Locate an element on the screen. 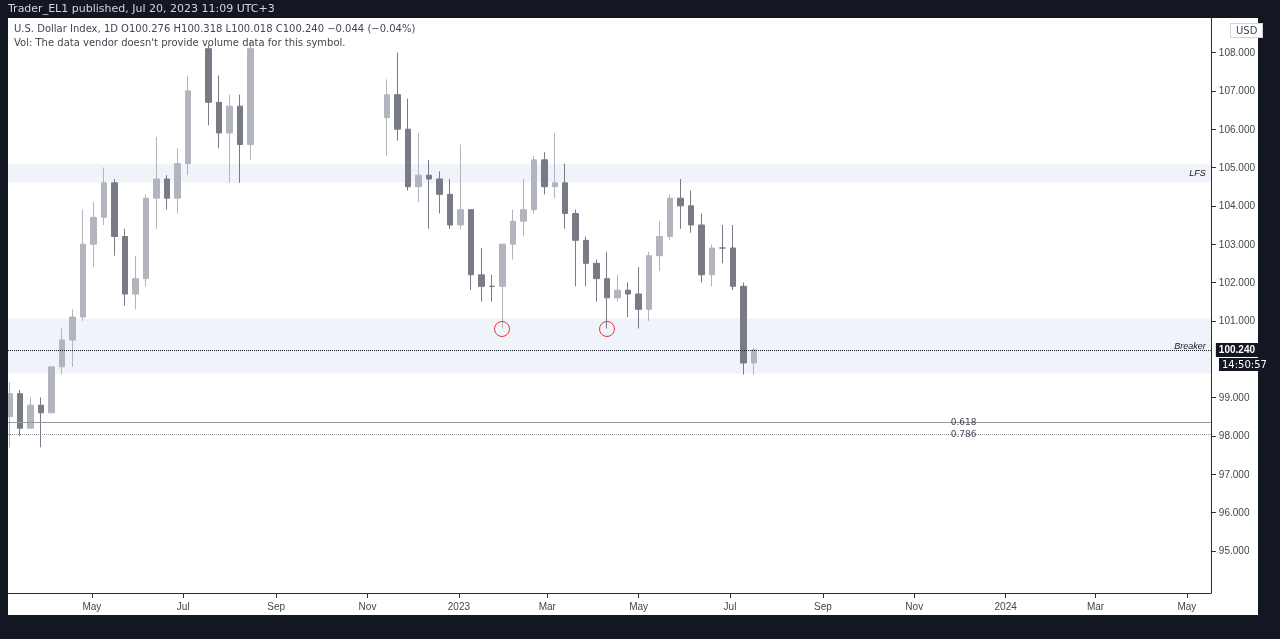 The width and height of the screenshot is (1280, 639). y-tick-label: 101.000 is located at coordinates (1237, 321).